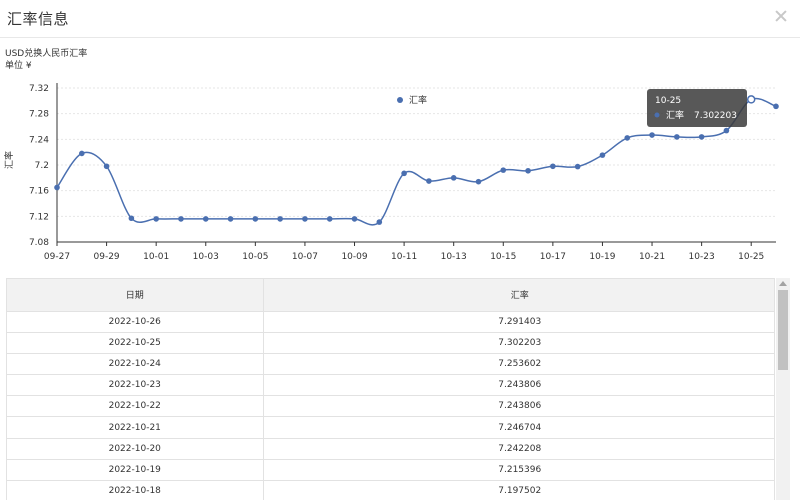 The height and width of the screenshot is (500, 800). What do you see at coordinates (46, 54) in the screenshot?
I see `chart-subtitle: USD兑换人民币汇率` at bounding box center [46, 54].